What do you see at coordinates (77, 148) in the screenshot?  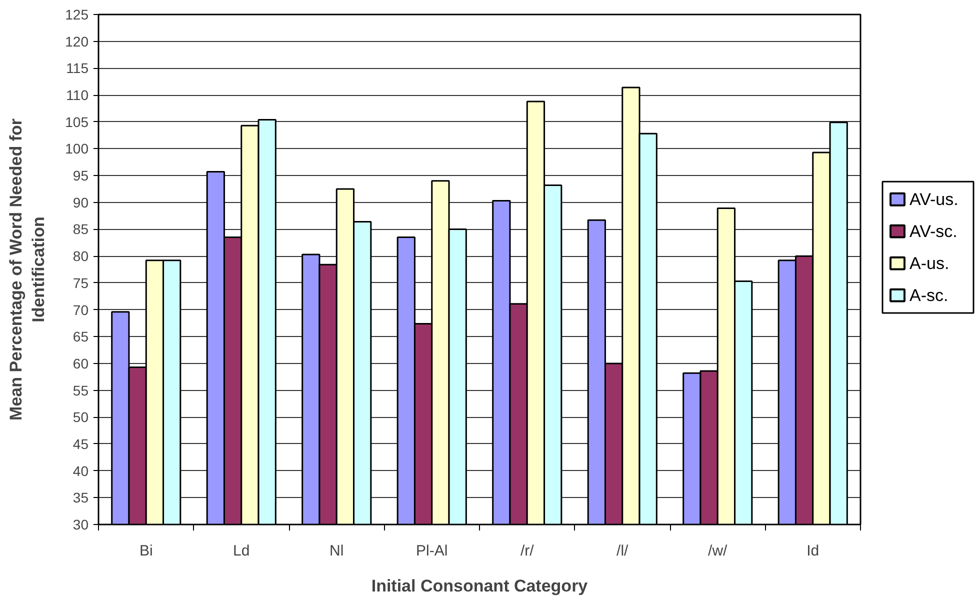 I see `y-tick-label: 100` at bounding box center [77, 148].